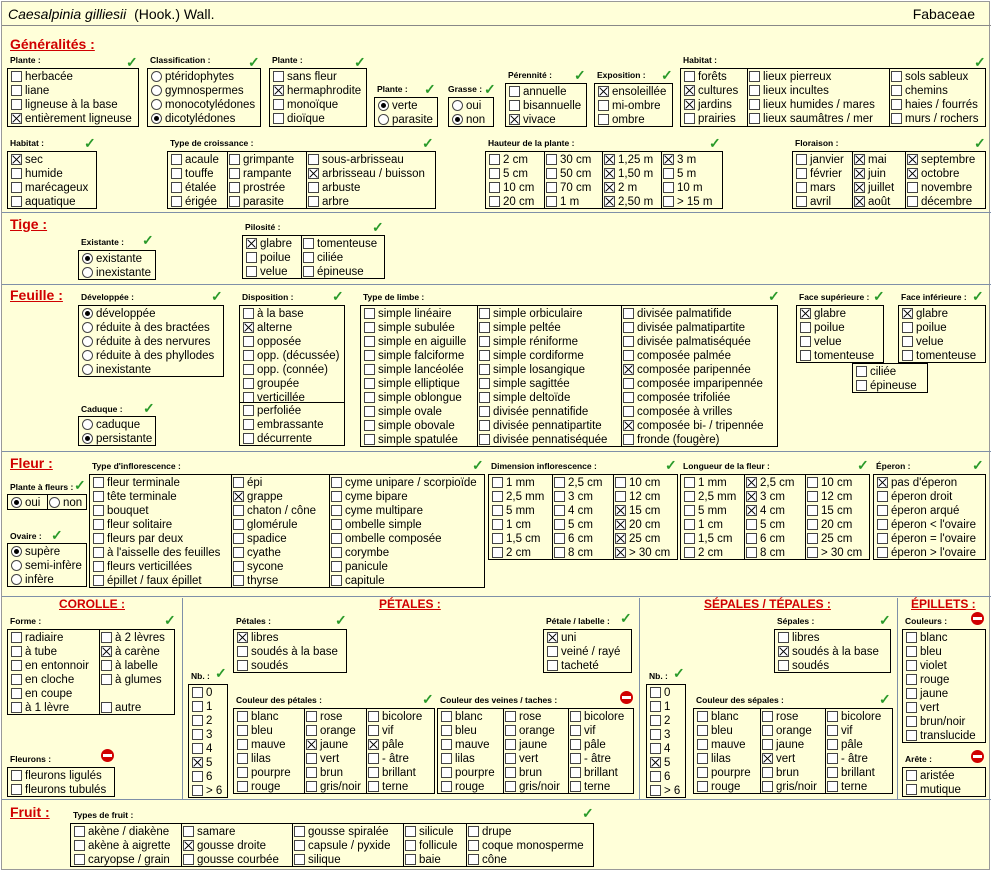  What do you see at coordinates (590, 787) in the screenshot?
I see `option-coulvein: terne` at bounding box center [590, 787].